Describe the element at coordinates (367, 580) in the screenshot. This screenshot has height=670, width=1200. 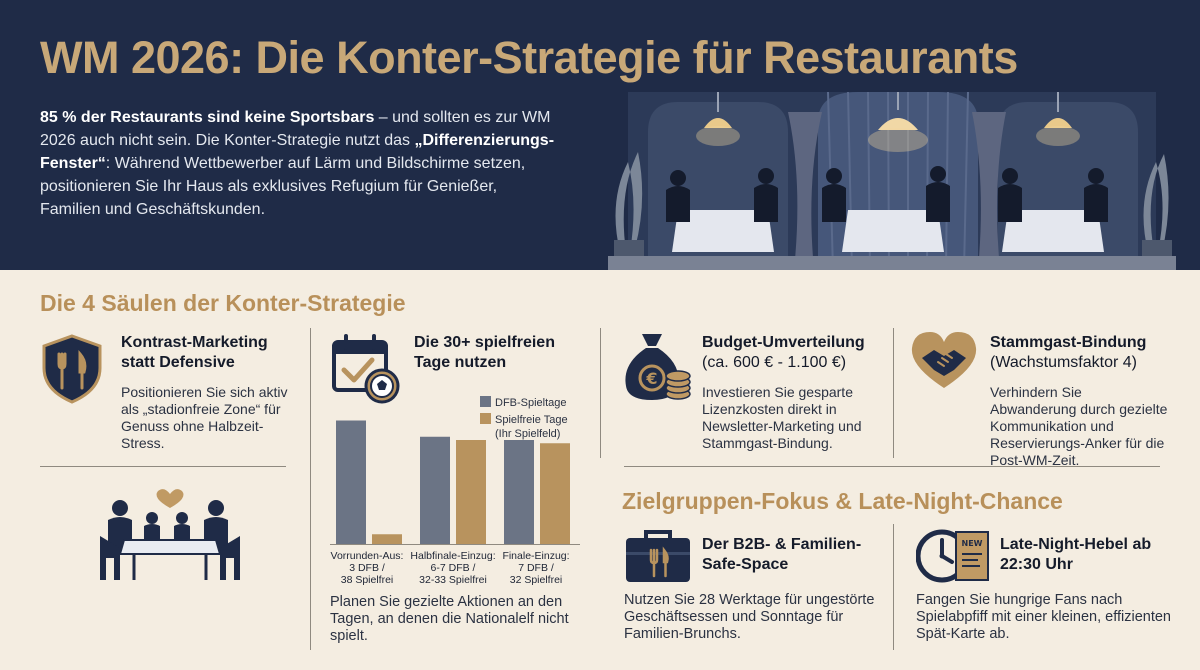
I see `category-label-1-line-3: 38 Spielfrei` at that location.